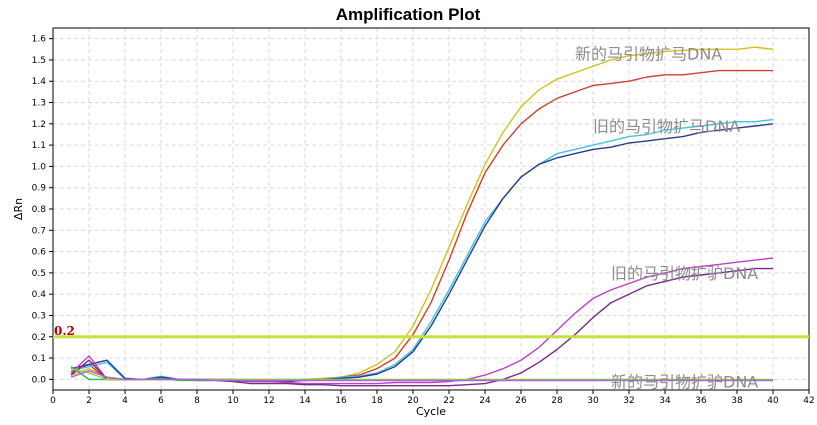 This screenshot has height=425, width=817. Describe the element at coordinates (64, 331) in the screenshot. I see `threshold-label: 0.2` at that location.